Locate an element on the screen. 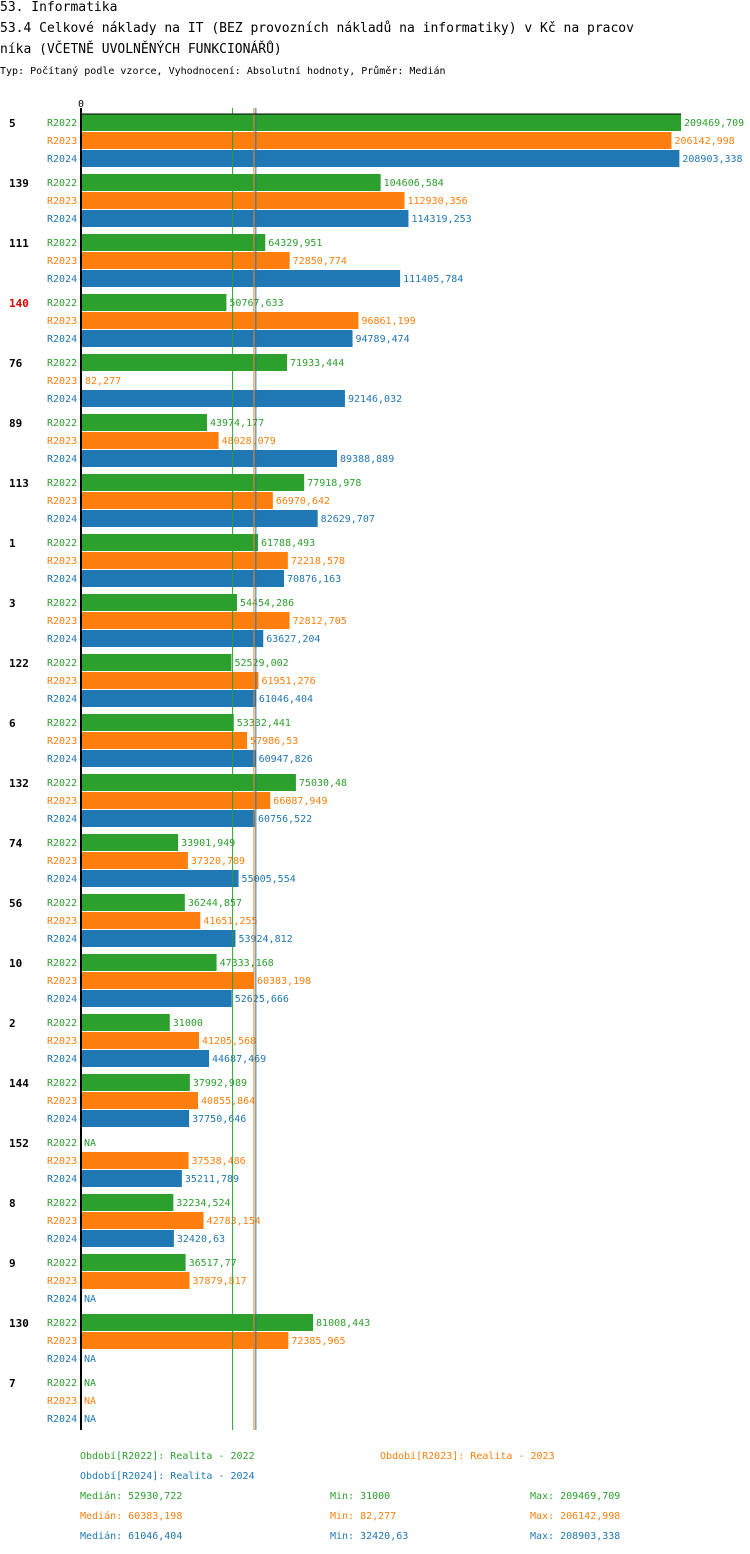 This screenshot has width=750, height=1554. value-label-9-R2023: 37879,817 is located at coordinates (220, 1281).